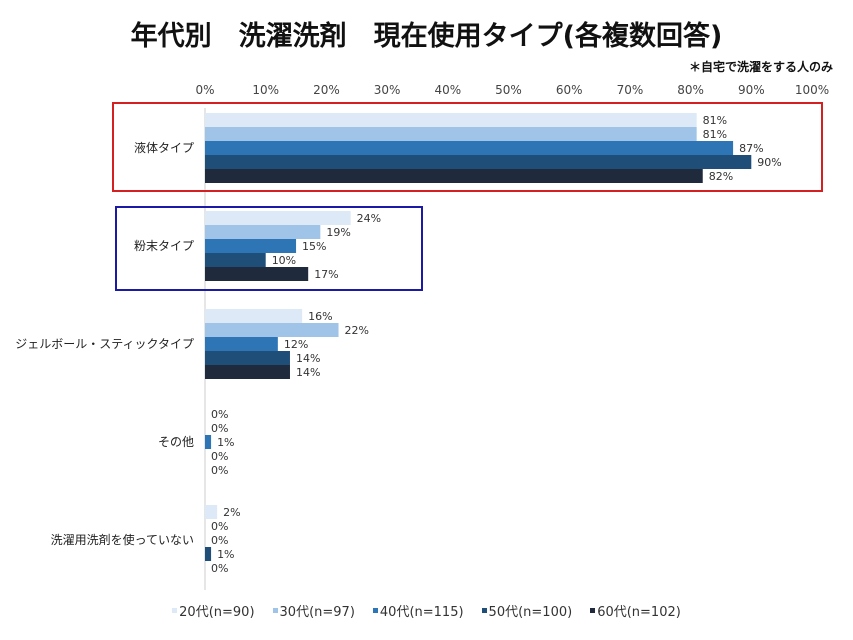 The height and width of the screenshot is (640, 853). I want to click on category-label: ジェルボール・スティックタイプ, so click(104, 344).